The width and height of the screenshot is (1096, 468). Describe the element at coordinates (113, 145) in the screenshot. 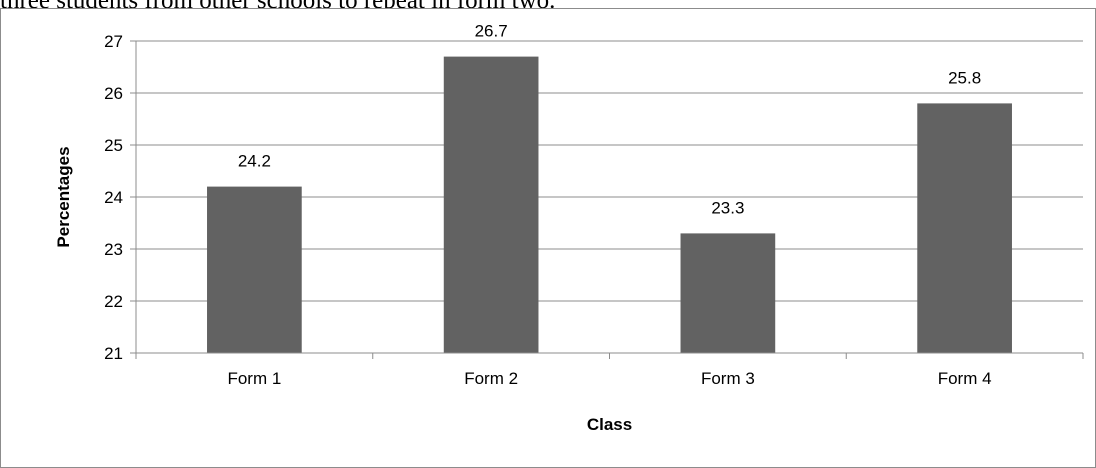

I see `y-tick-label: 25` at that location.